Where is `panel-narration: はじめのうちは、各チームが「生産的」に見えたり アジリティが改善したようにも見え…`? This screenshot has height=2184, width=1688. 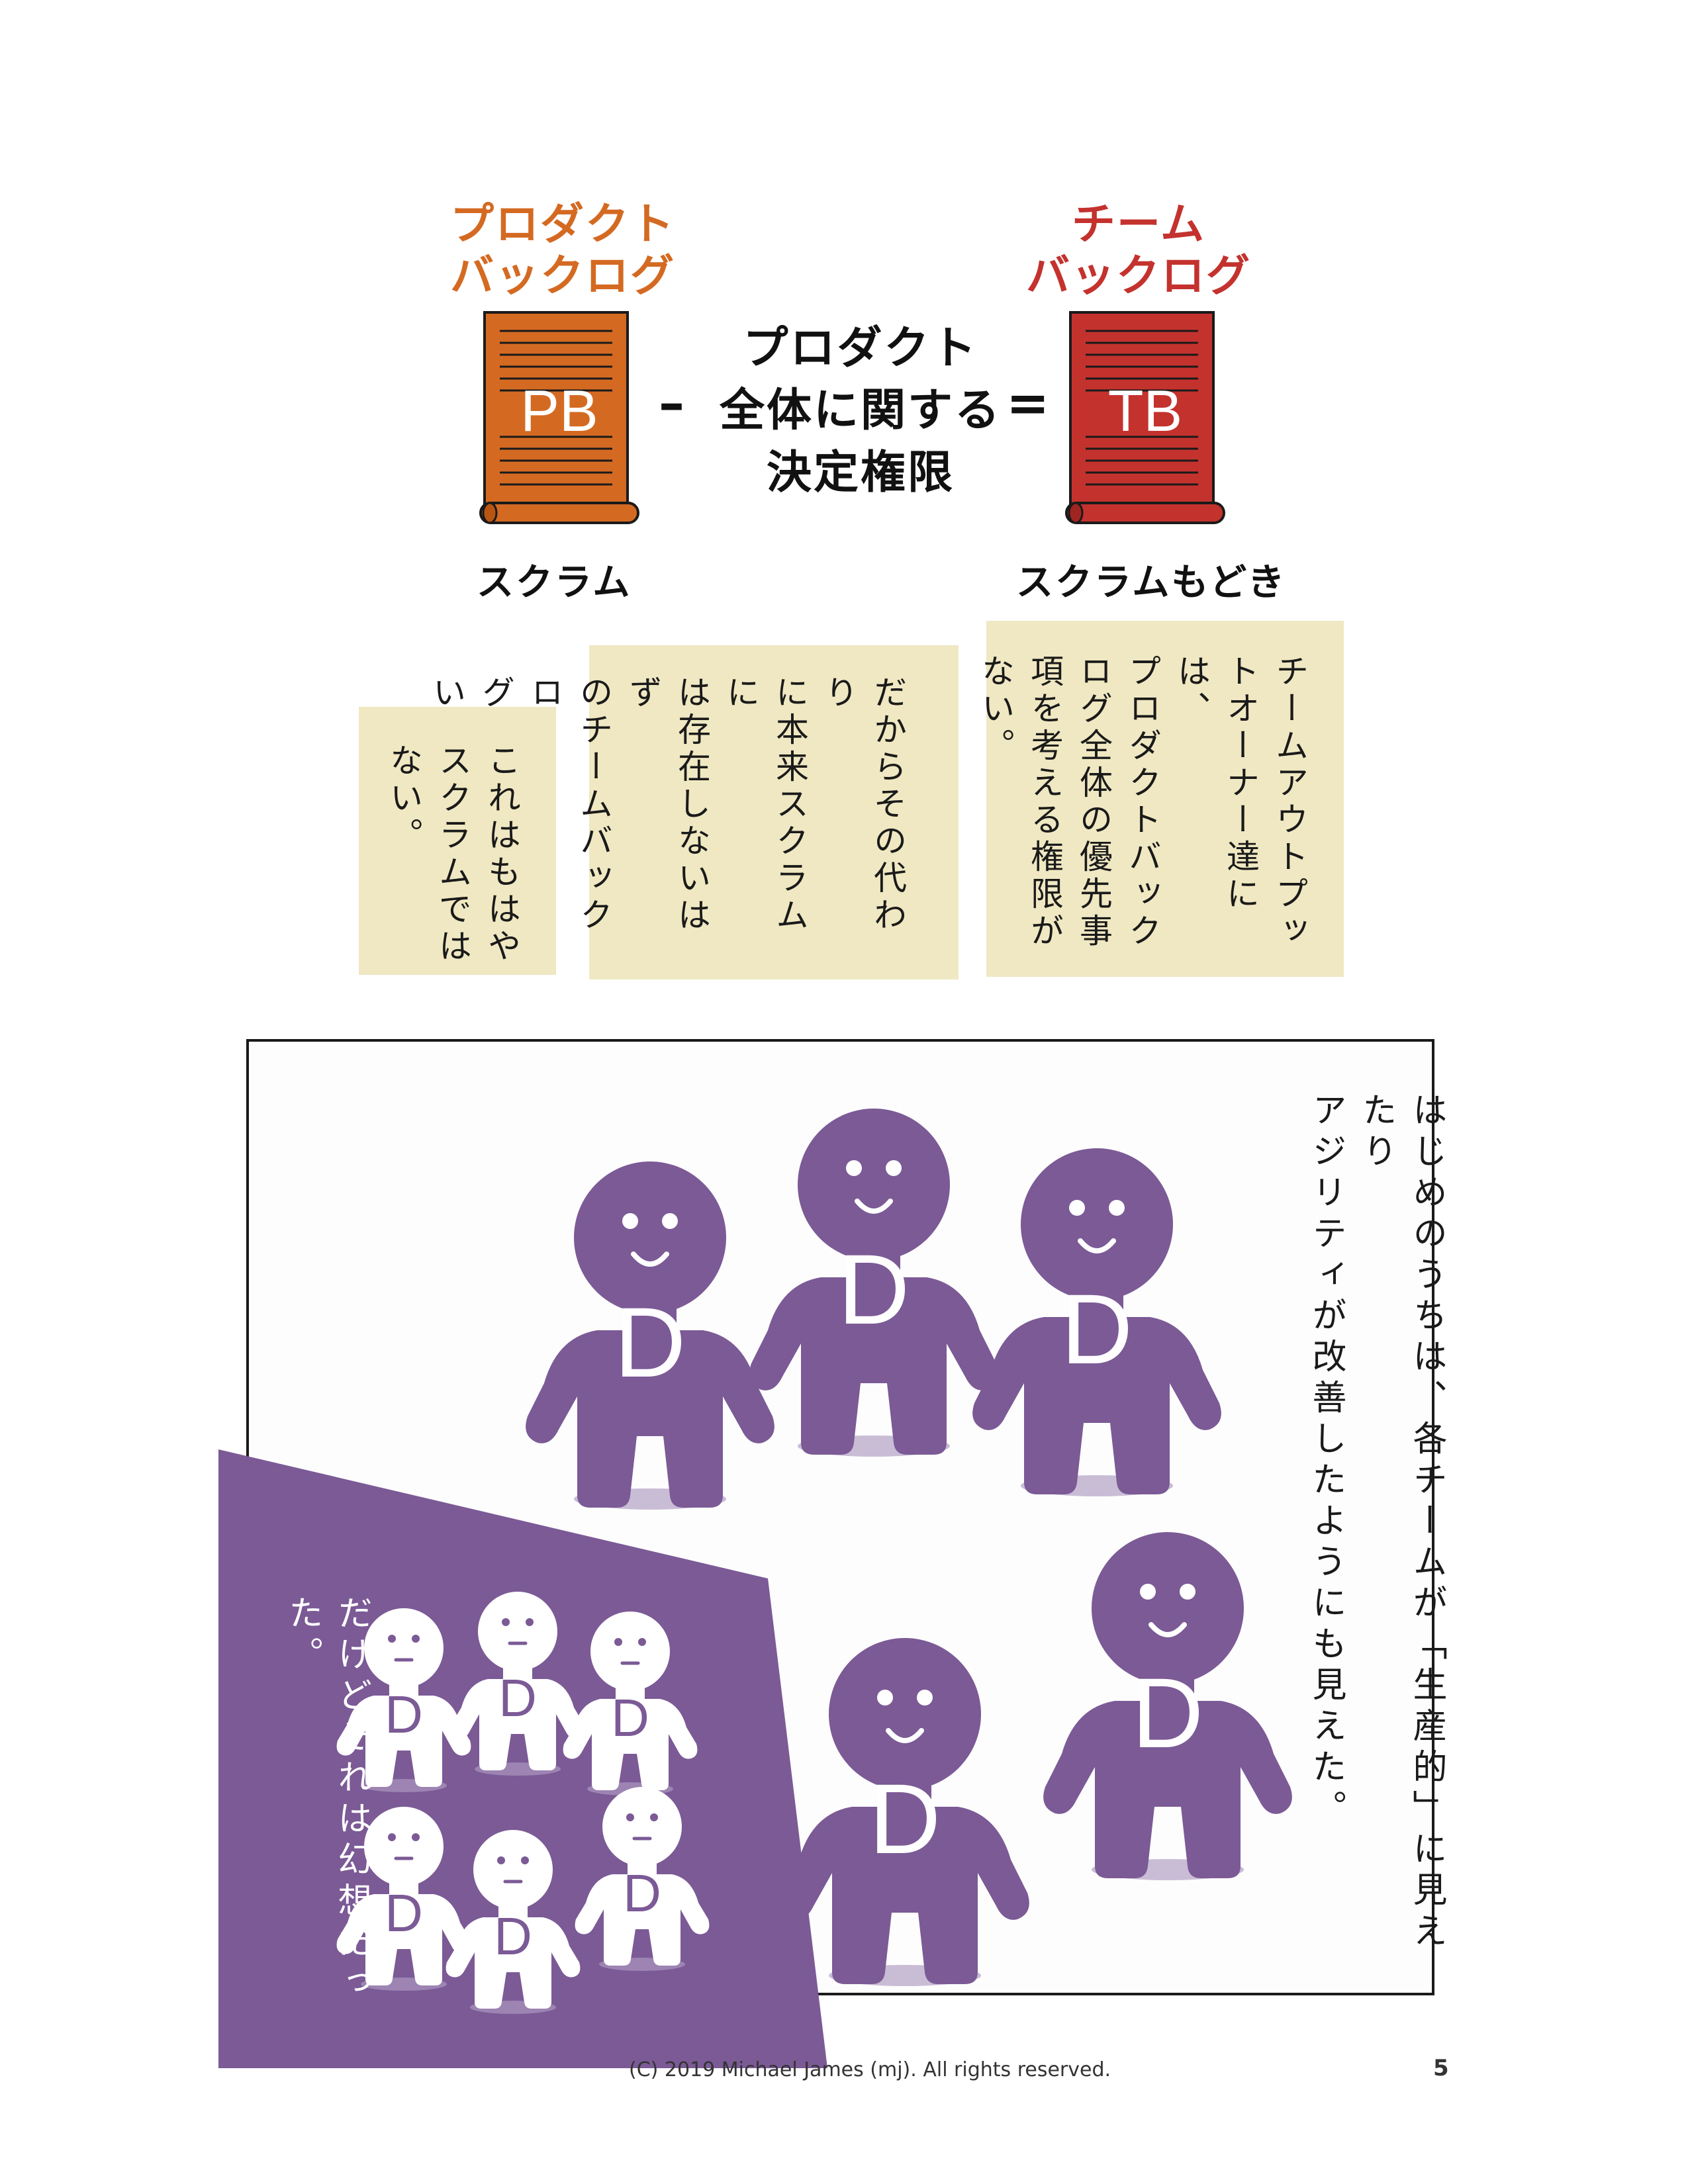
panel-narration: はじめのうちは、各チームが「生産的」に見えたり アジリティが改善したようにも見え… is located at coordinates (1376, 1523).